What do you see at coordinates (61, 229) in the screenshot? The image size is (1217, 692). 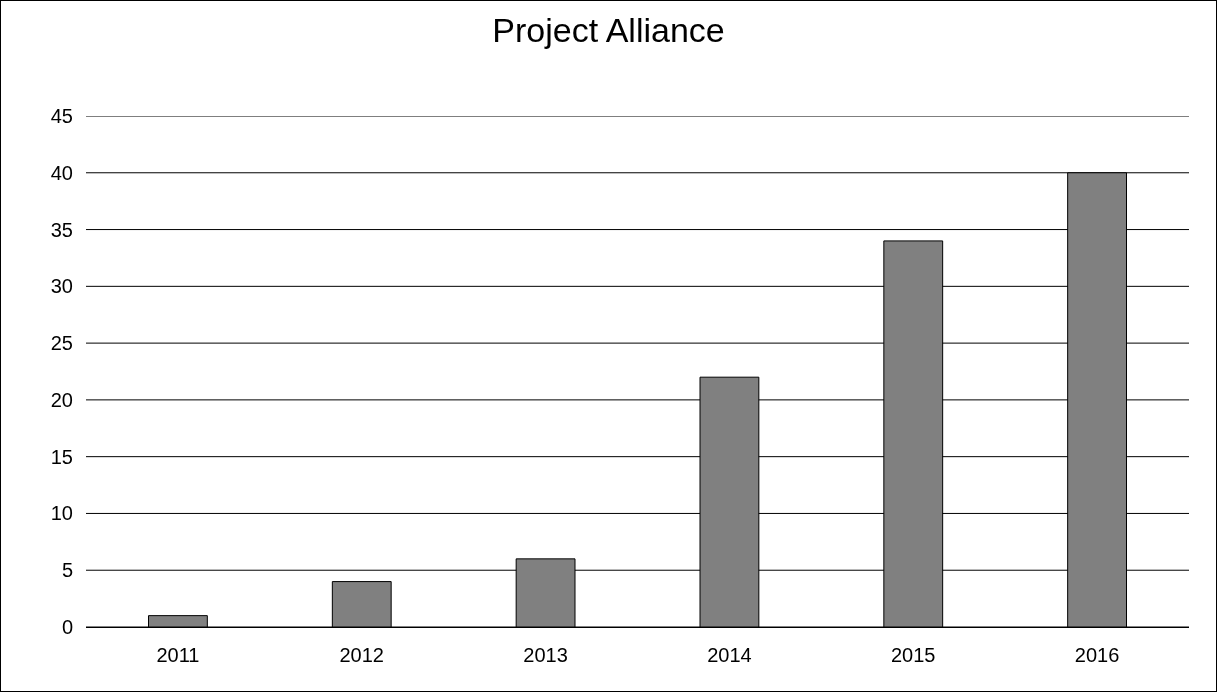 I see `y-tick-label: 35` at bounding box center [61, 229].